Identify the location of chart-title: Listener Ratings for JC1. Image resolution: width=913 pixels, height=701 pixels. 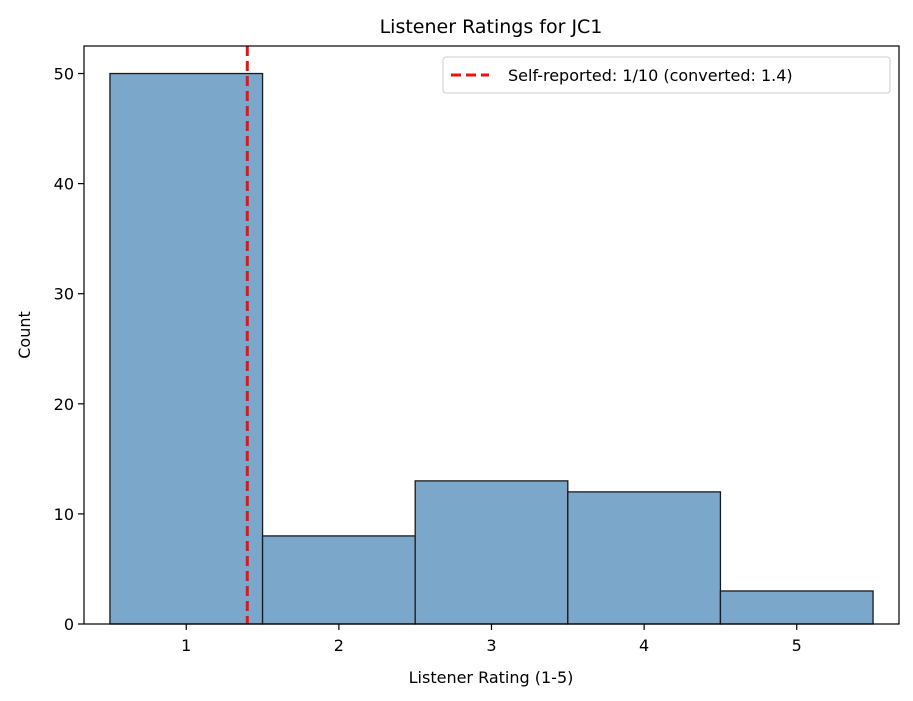
(491, 27).